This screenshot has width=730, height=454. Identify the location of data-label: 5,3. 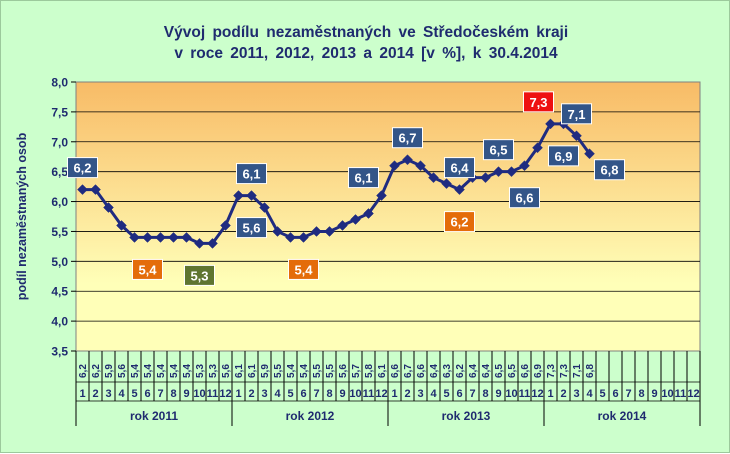
(199, 275).